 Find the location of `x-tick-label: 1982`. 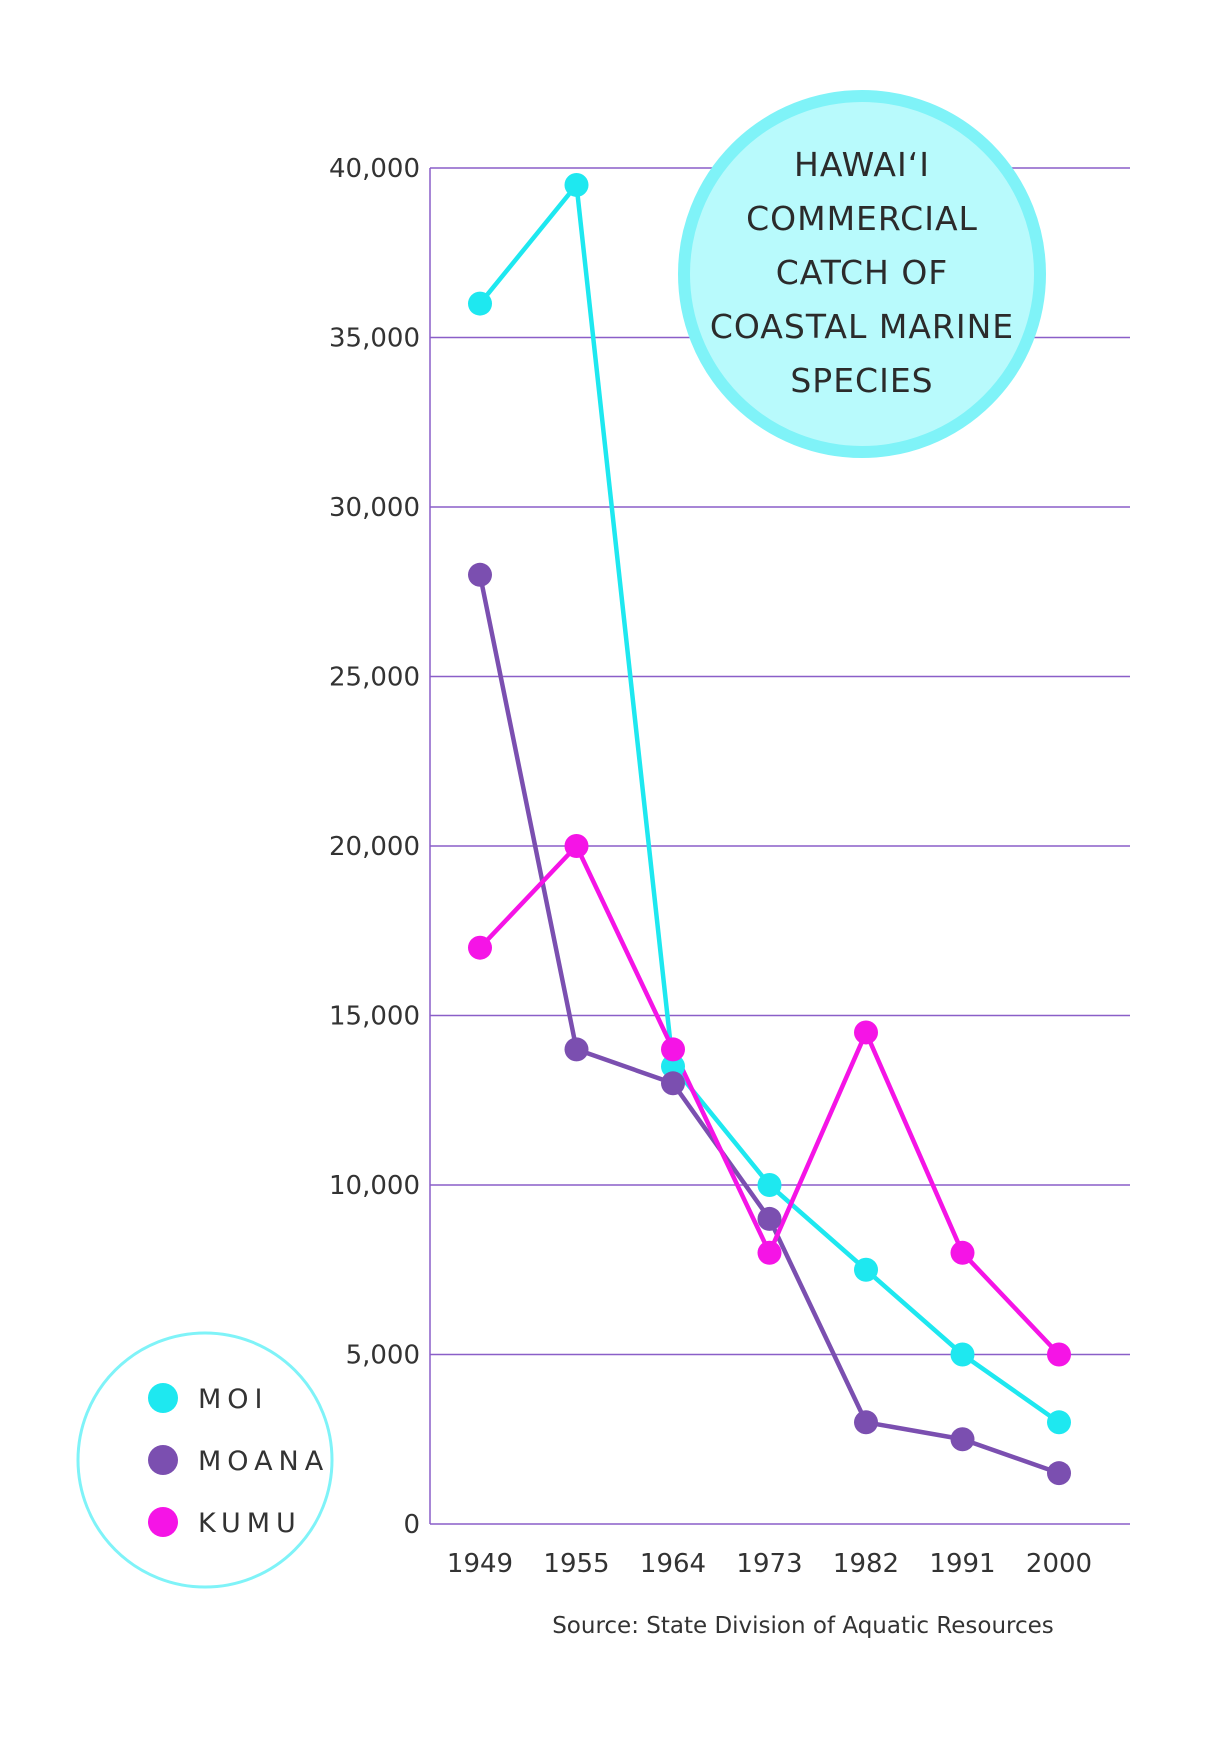

x-tick-label: 1982 is located at coordinates (866, 1564).